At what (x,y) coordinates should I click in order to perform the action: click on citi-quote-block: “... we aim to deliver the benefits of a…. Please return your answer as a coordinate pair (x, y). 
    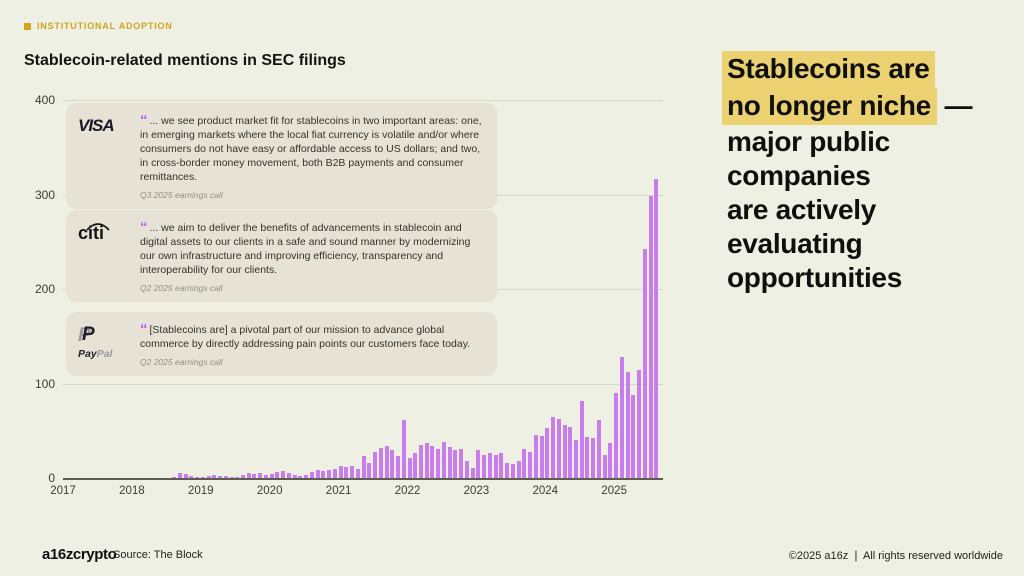
    Looking at the image, I should click on (311, 256).